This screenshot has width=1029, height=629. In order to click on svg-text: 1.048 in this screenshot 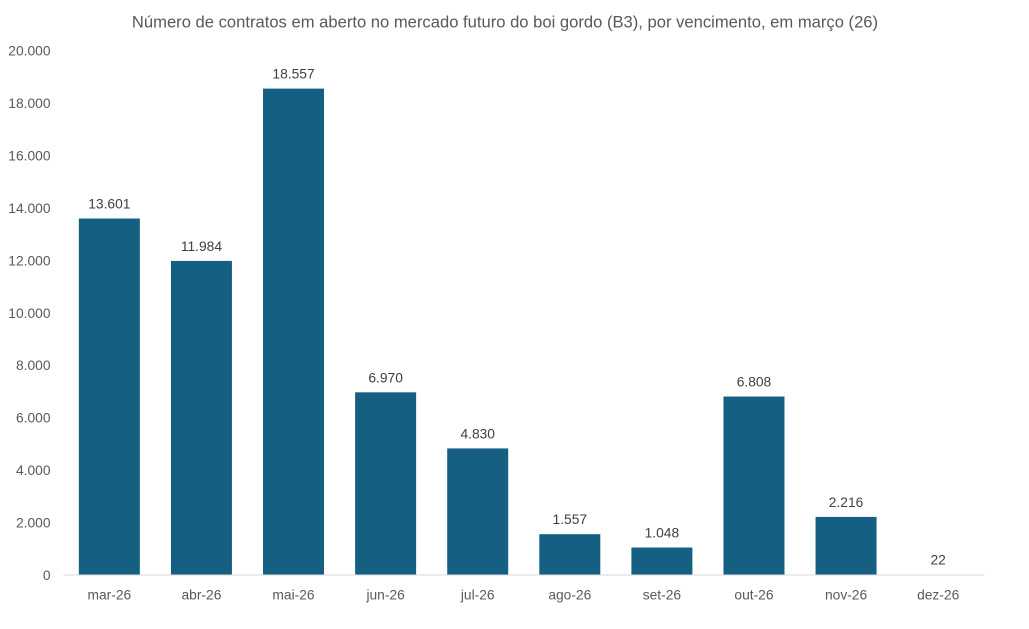, I will do `click(662, 533)`.